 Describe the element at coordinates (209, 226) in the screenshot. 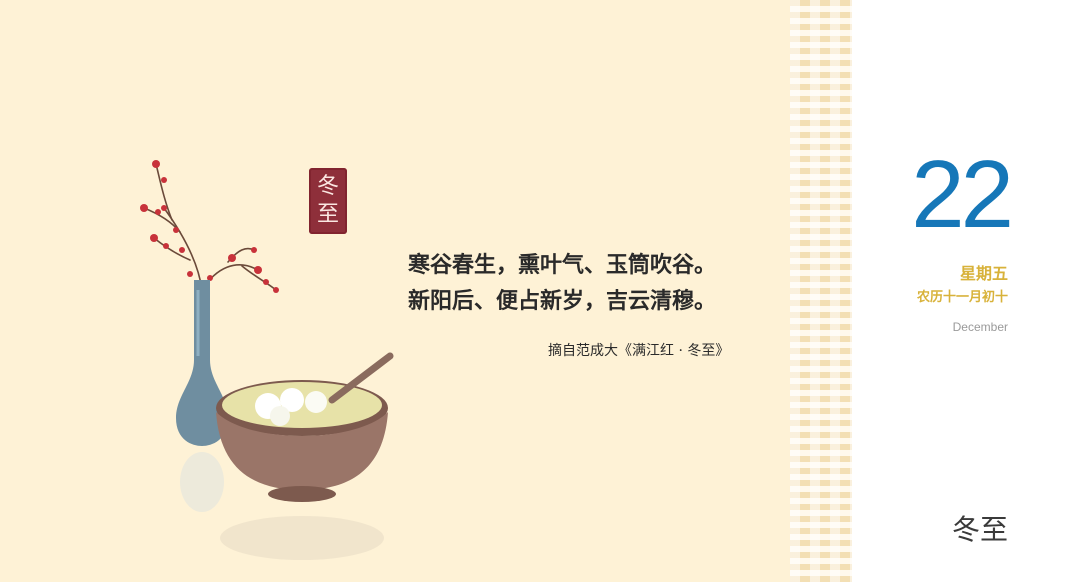

I see `plum-blossom-dots` at that location.